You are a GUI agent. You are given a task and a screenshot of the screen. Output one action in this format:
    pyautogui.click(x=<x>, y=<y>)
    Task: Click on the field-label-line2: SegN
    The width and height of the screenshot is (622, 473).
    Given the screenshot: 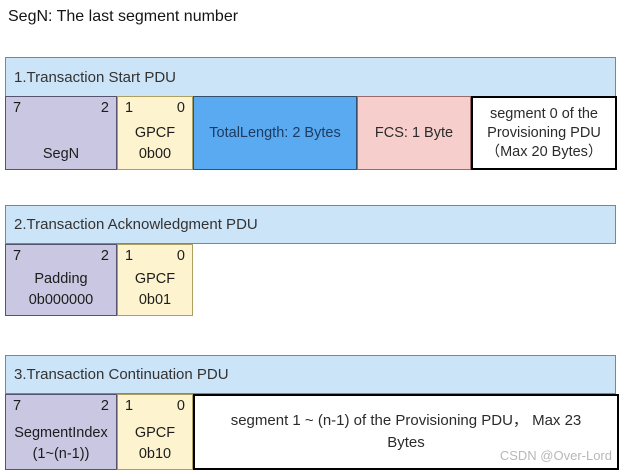 What is the action you would take?
    pyautogui.click(x=61, y=154)
    